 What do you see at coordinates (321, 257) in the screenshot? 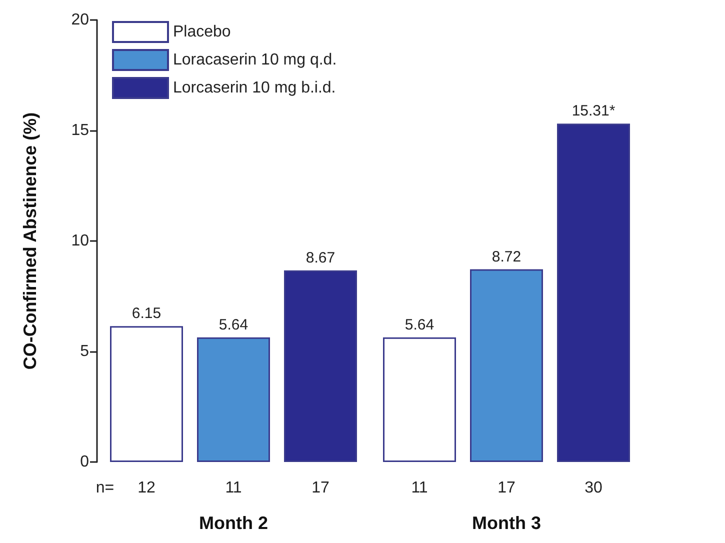
I see `data-label: 8.67` at bounding box center [321, 257].